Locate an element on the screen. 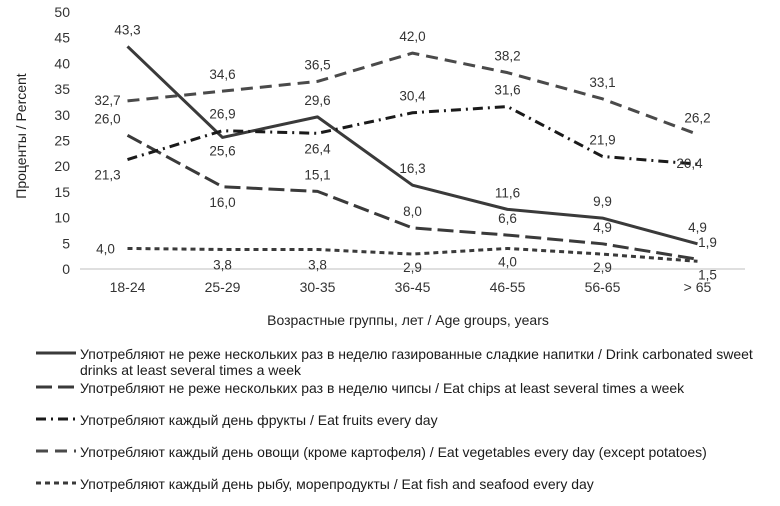 This screenshot has width=780, height=506. data-label: 21,3 is located at coordinates (107, 175).